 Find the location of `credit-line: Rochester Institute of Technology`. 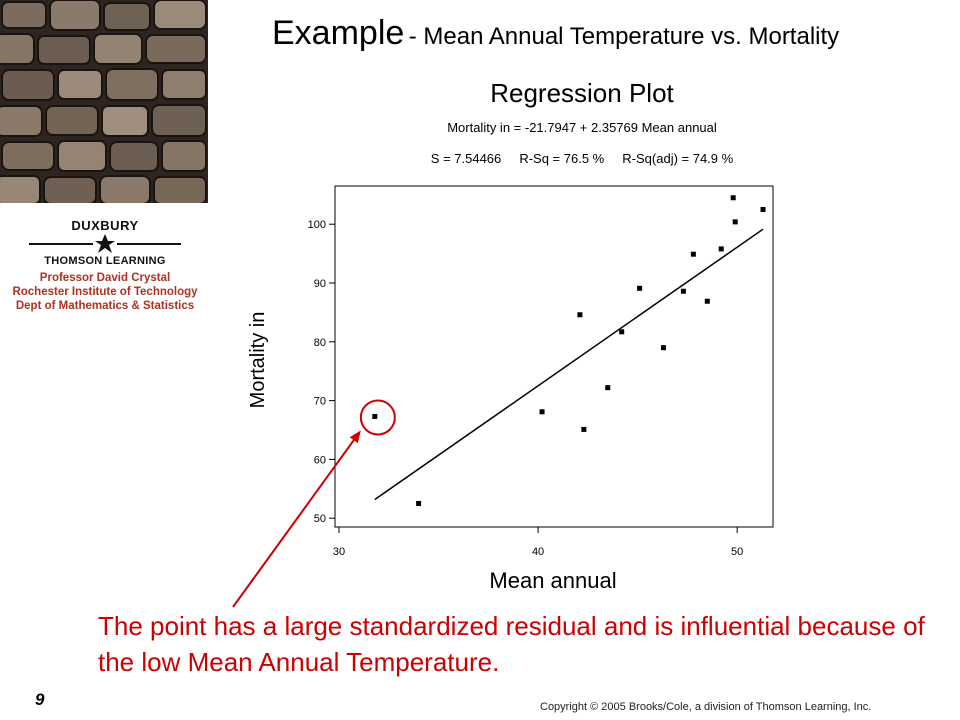

credit-line: Rochester Institute of Technology is located at coordinates (105, 292).